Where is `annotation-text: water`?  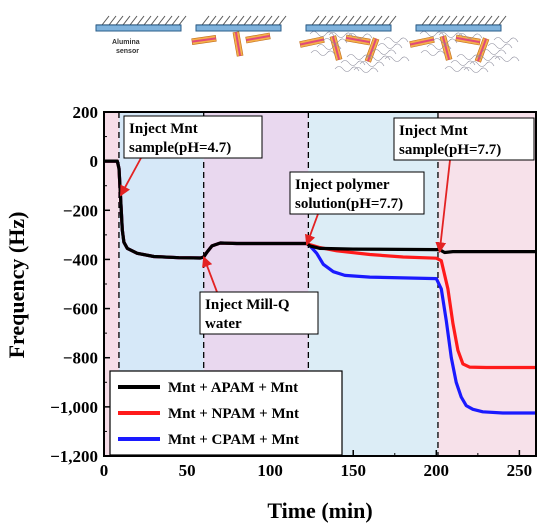 annotation-text: water is located at coordinates (223, 324).